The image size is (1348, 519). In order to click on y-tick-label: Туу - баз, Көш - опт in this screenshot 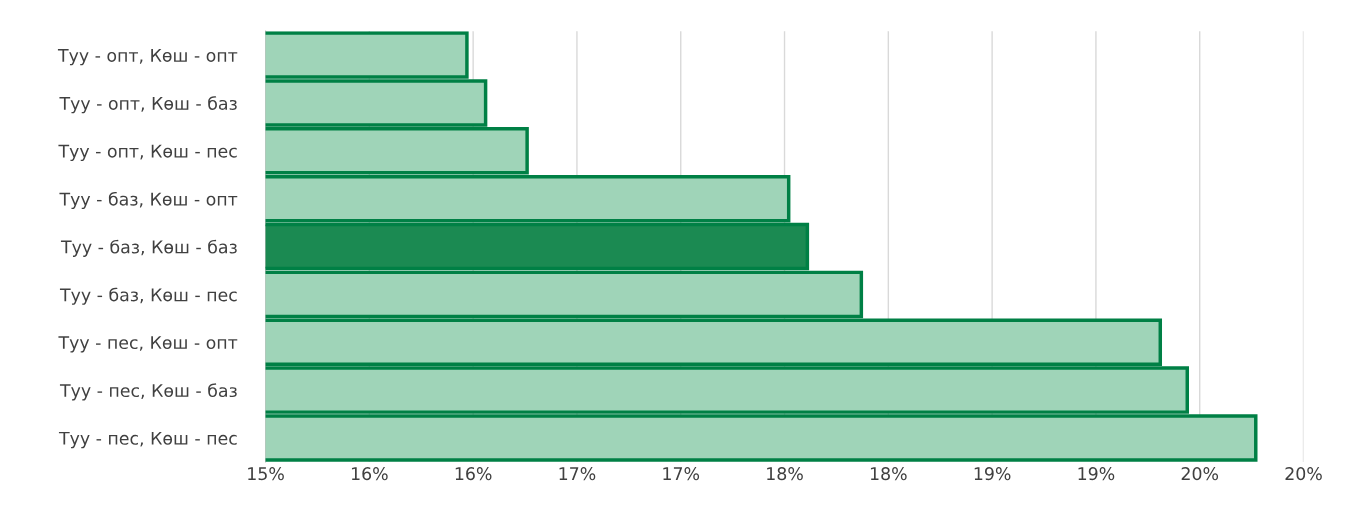, I will do `click(148, 200)`.